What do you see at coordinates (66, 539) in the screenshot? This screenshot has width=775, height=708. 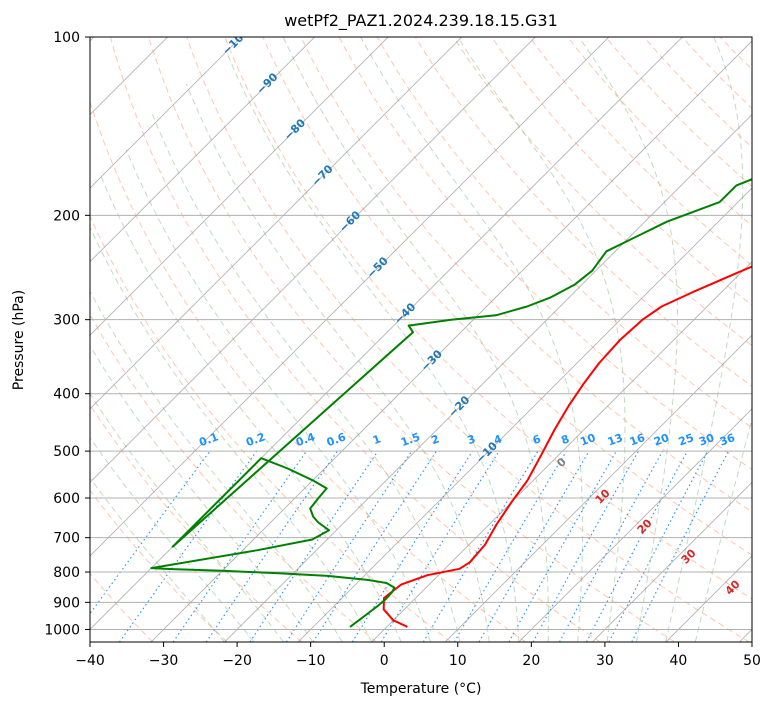 I see `y-tick-label: 700` at bounding box center [66, 539].